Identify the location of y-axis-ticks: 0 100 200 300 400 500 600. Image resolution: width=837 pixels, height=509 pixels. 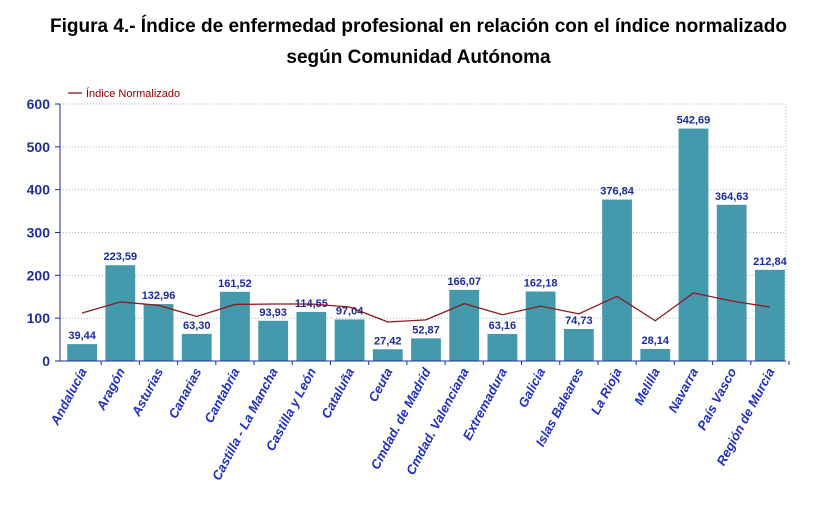
(43, 232).